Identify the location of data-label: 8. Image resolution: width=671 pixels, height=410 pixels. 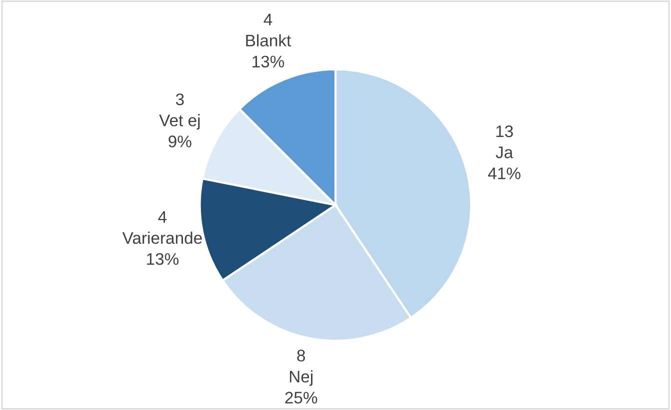
(301, 356).